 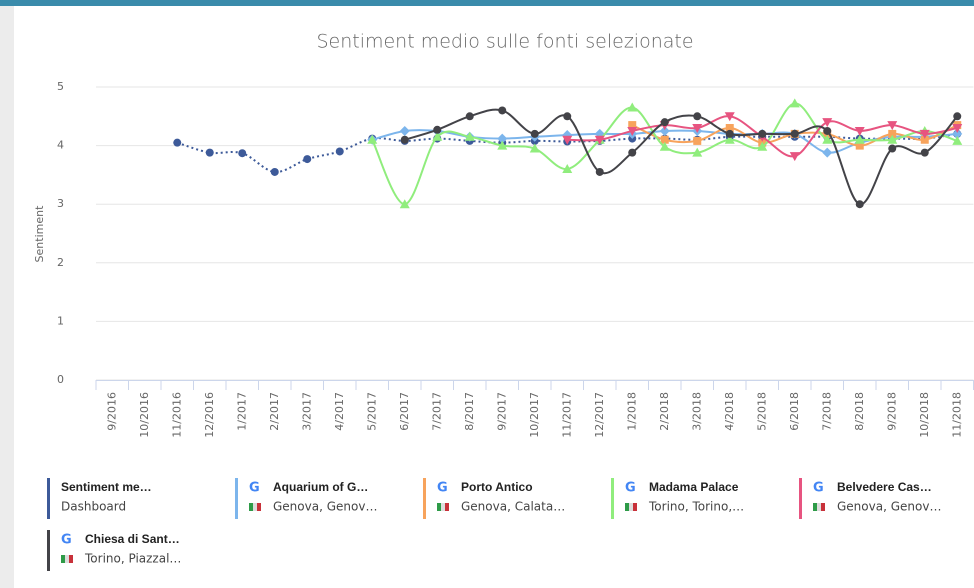 I want to click on x-tick-label: 8/2018, so click(x=859, y=411).